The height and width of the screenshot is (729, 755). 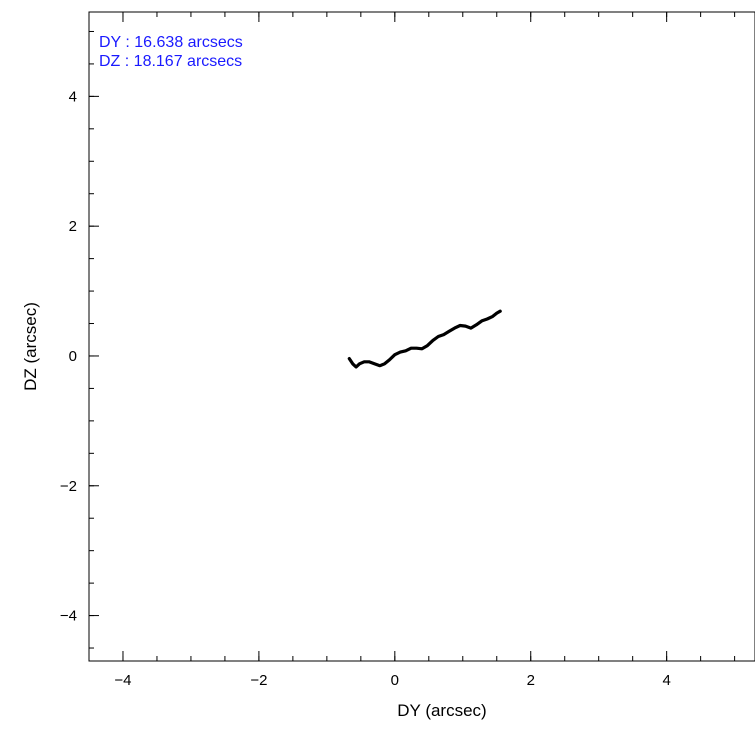 I want to click on y-tick-label: 0, so click(x=73, y=356).